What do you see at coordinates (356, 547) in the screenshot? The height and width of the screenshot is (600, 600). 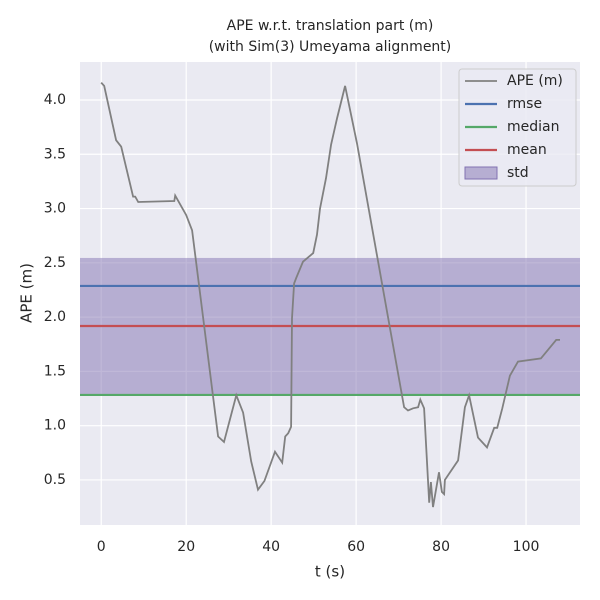 I see `x-tick-label: 60` at bounding box center [356, 547].